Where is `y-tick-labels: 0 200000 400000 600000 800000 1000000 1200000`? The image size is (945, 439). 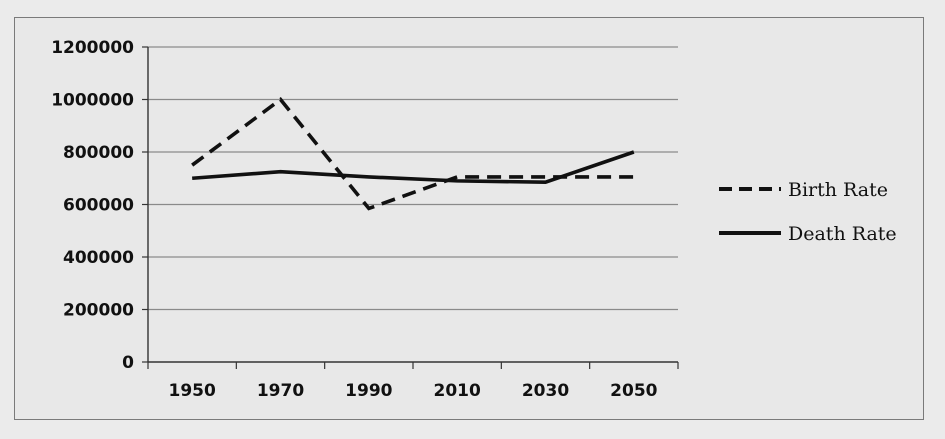
y-tick-labels: 0 200000 400000 600000 800000 1000000 1200000 is located at coordinates (92, 205).